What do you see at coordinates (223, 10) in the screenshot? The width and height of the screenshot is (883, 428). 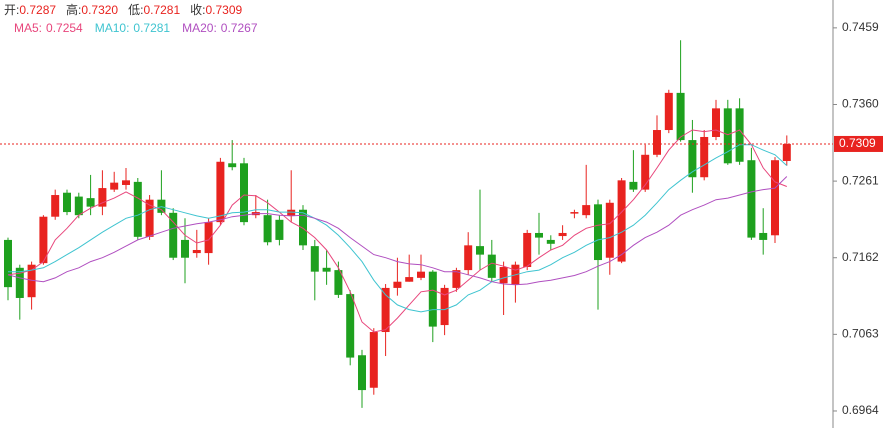 I see `header-value: 0.7309` at bounding box center [223, 10].